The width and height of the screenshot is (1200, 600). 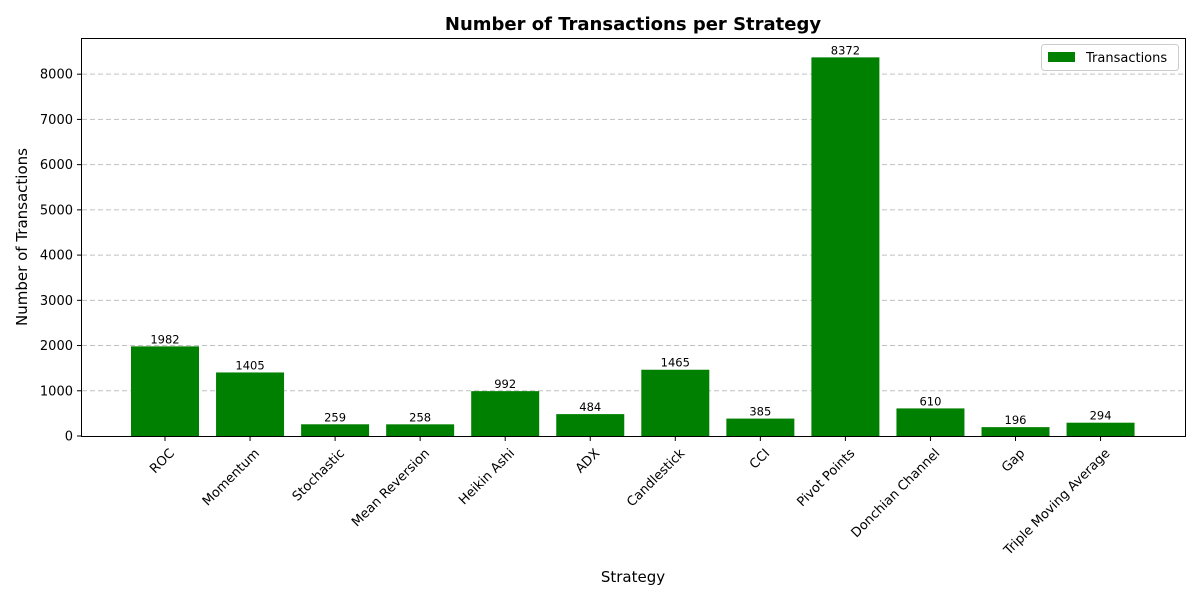 I want to click on x-tick-label: ROC, so click(x=162, y=461).